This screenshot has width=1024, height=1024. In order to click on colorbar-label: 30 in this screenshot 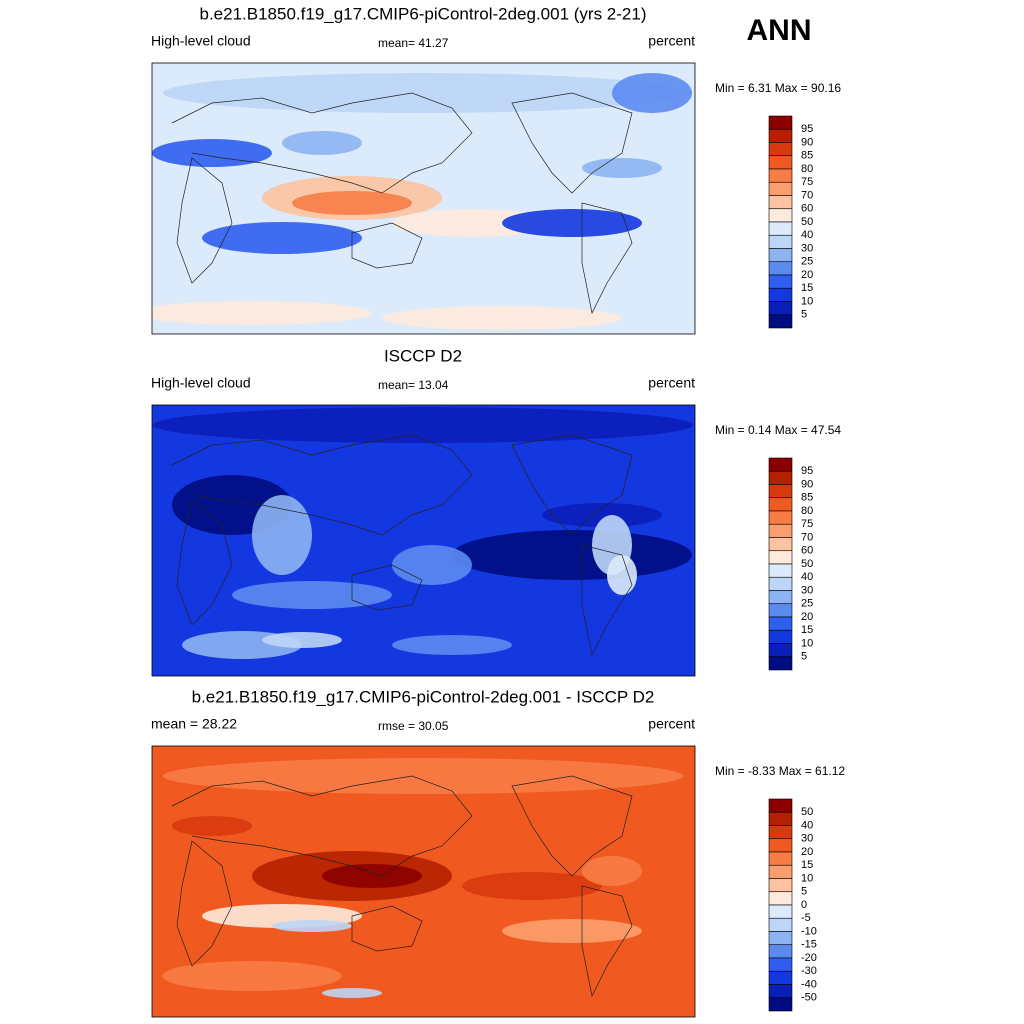, I will do `click(807, 839)`.